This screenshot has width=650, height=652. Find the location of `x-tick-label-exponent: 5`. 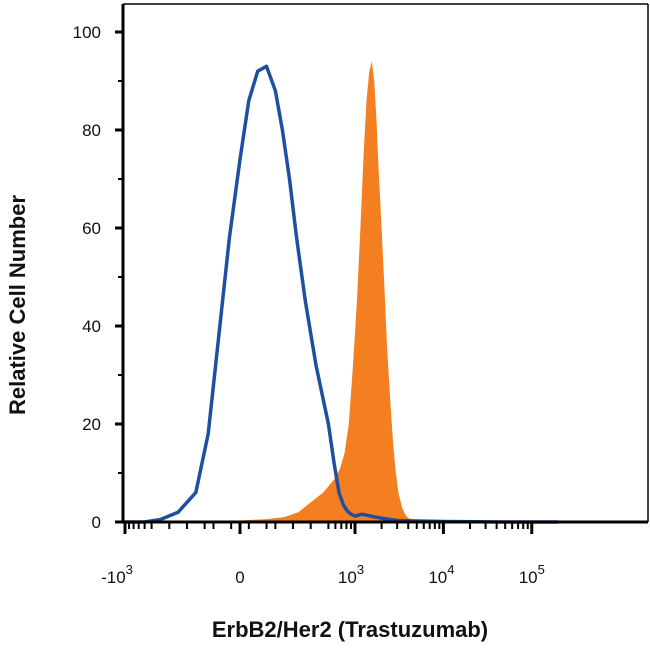

x-tick-label-exponent: 5 is located at coordinates (541, 569).